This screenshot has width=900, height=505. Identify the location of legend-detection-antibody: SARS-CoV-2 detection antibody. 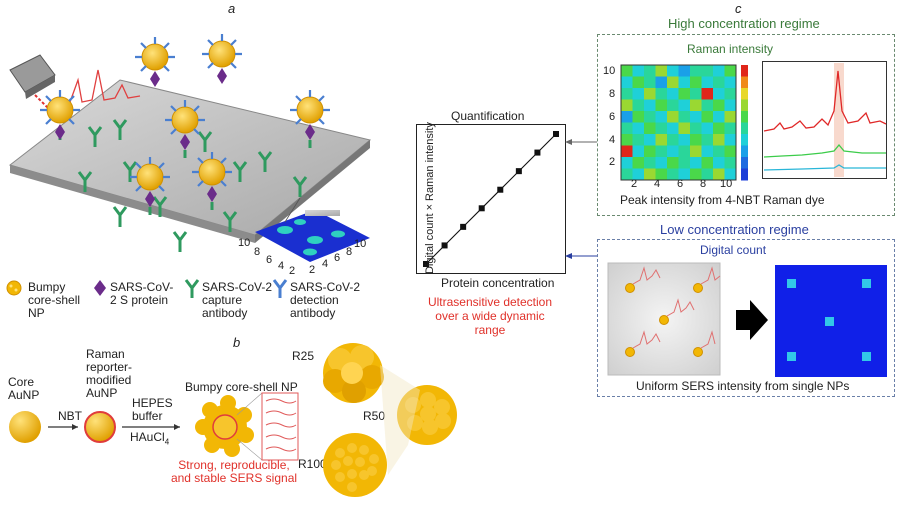
(325, 300).